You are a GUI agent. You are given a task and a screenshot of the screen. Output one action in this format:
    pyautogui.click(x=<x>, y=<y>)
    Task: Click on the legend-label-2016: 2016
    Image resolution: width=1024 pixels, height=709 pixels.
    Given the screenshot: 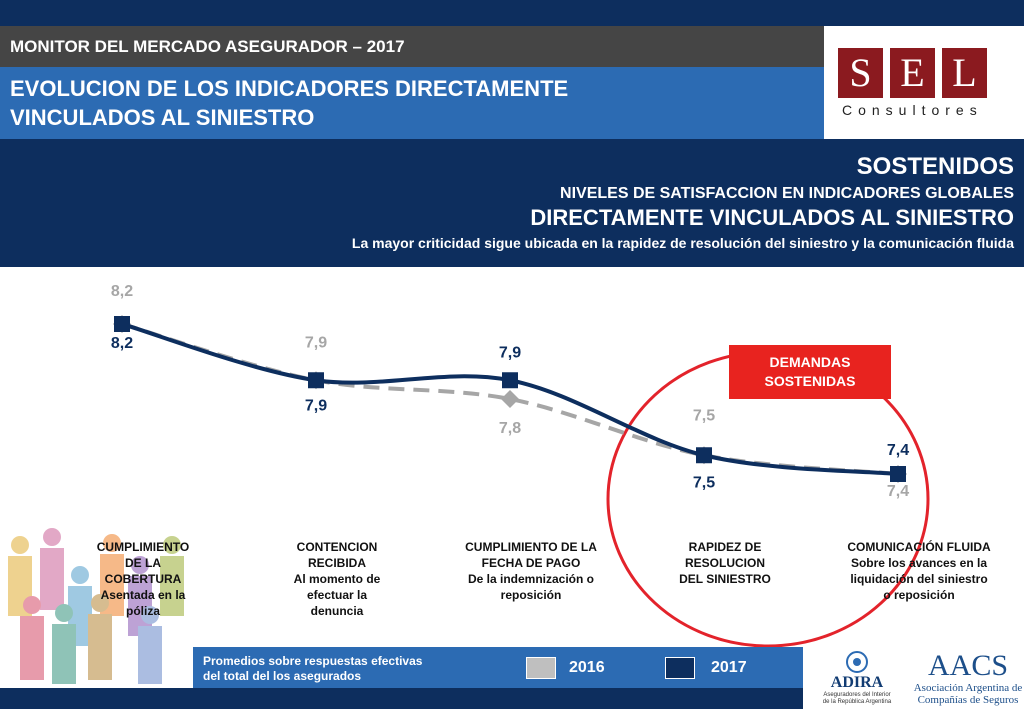 What is the action you would take?
    pyautogui.click(x=587, y=667)
    